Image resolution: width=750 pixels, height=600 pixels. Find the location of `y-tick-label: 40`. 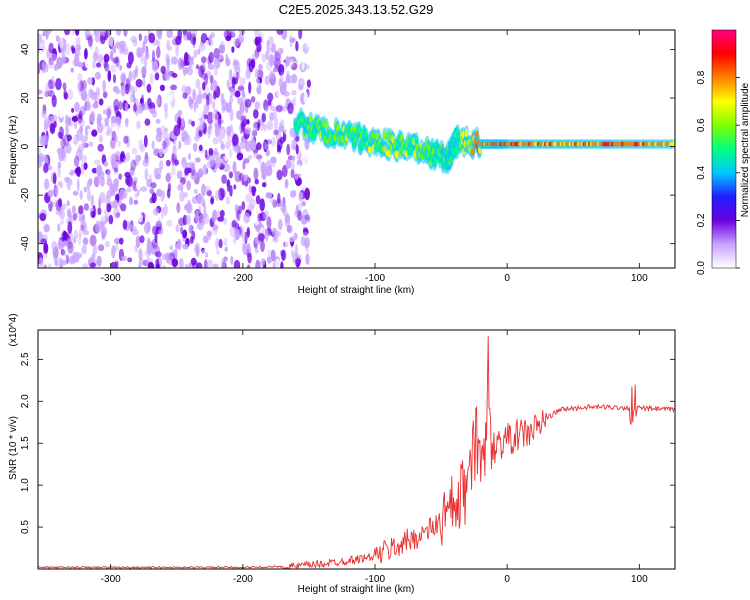

y-tick-label: 40 is located at coordinates (25, 49).